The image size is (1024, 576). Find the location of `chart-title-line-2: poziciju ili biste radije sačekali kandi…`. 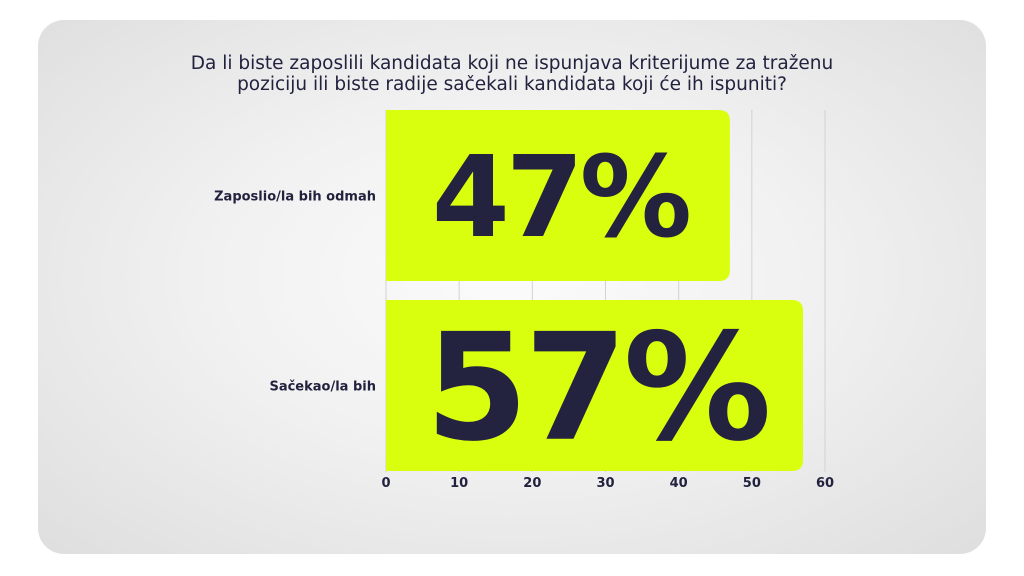

chart-title-line-2: poziciju ili biste radije sačekali kandi… is located at coordinates (512, 84).